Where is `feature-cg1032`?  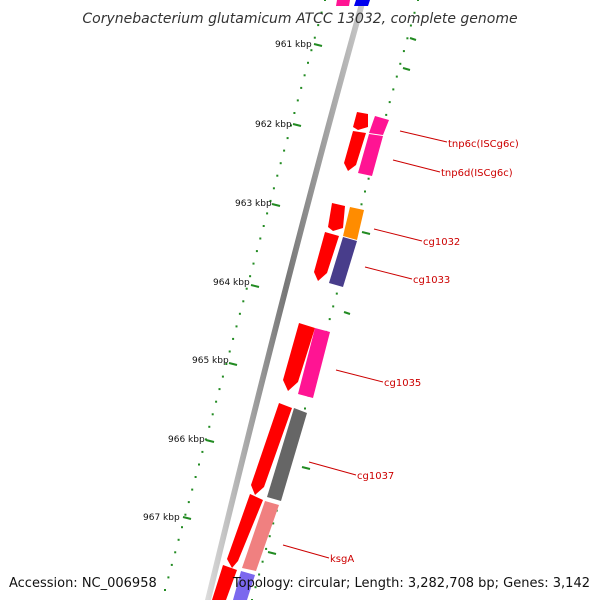
feature-cg1032 is located at coordinates (353, 223).